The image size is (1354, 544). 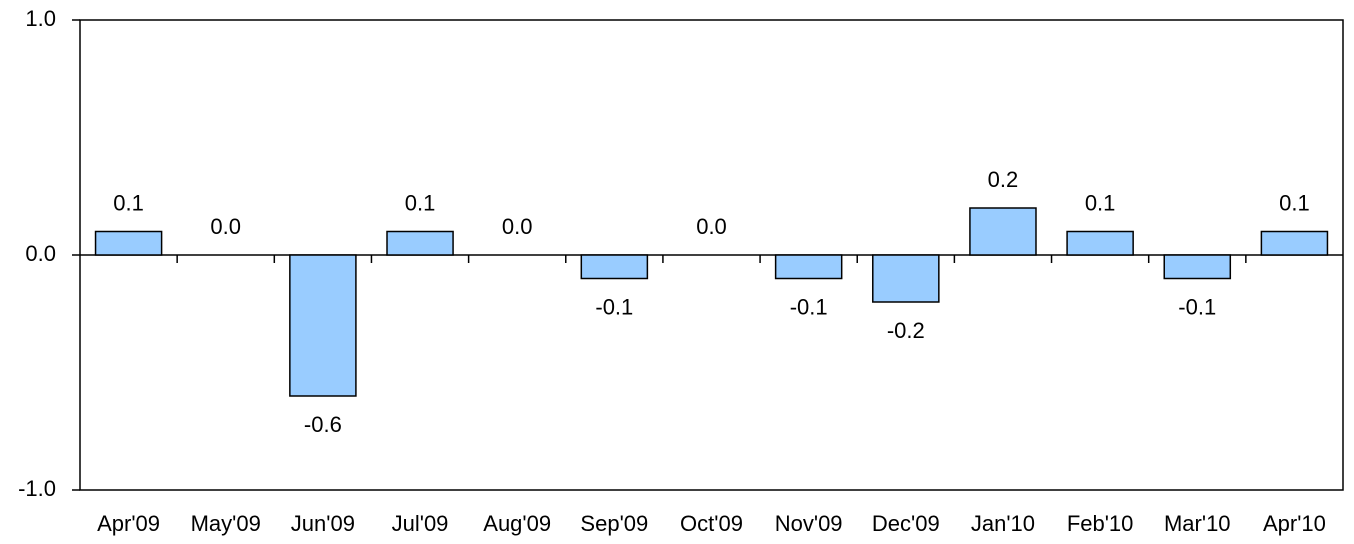 I want to click on x-tick-label: Apr'10, so click(x=1294, y=523).